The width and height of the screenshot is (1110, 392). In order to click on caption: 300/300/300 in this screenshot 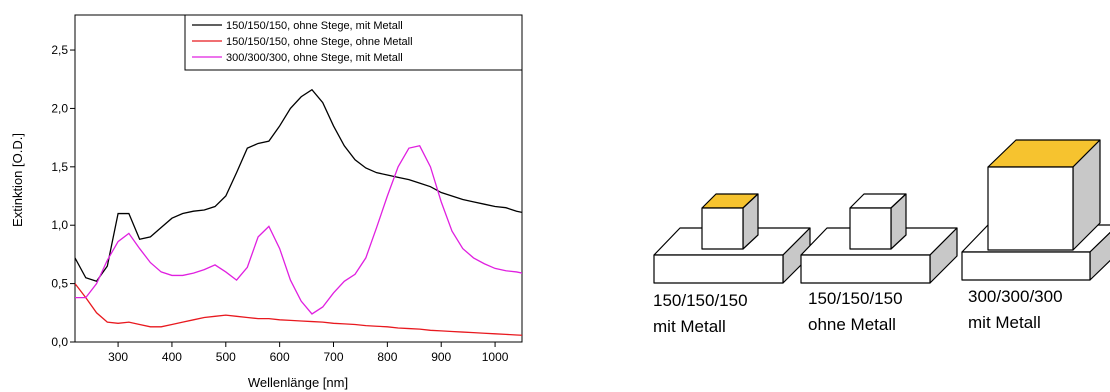, I will do `click(1015, 296)`.